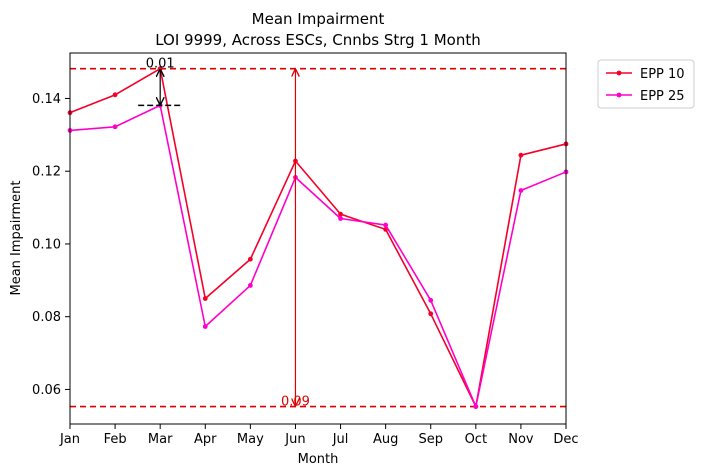 This screenshot has width=705, height=476. Describe the element at coordinates (160, 64) in the screenshot. I see `small-diff-label: 0.01` at that location.